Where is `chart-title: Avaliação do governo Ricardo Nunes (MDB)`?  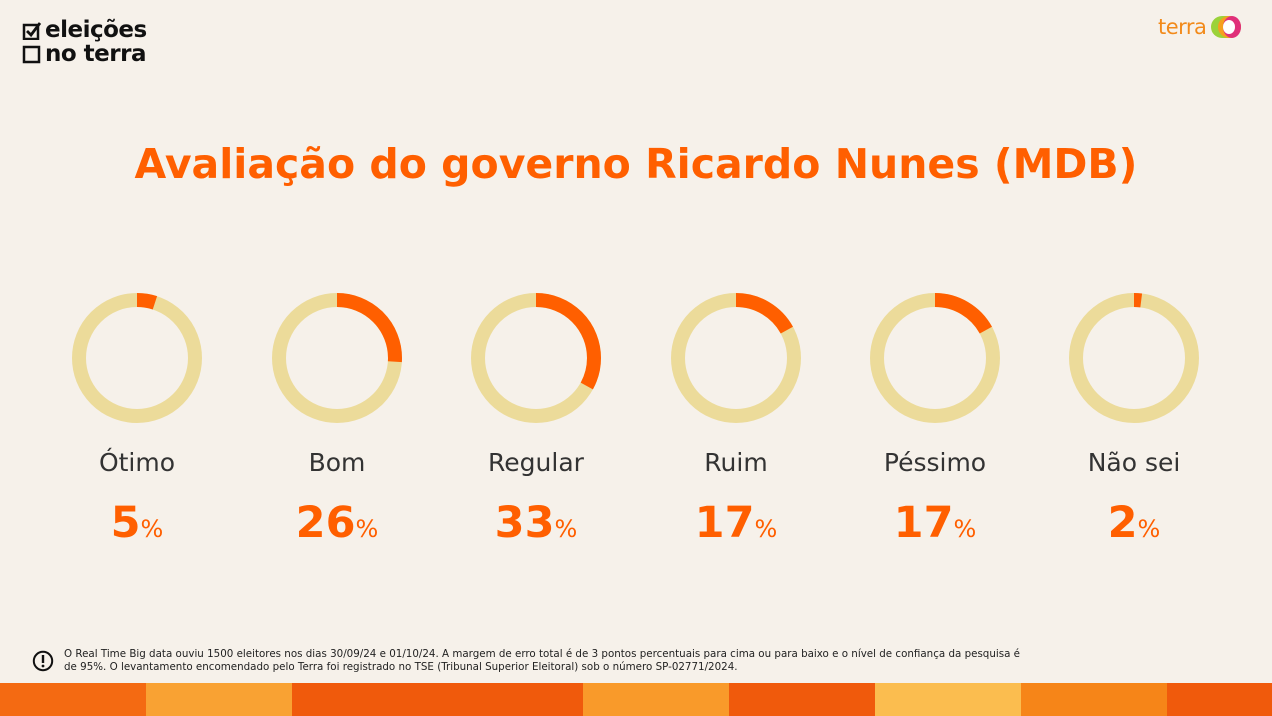
chart-title: Avaliação do governo Ricardo Nunes (MDB) is located at coordinates (636, 164).